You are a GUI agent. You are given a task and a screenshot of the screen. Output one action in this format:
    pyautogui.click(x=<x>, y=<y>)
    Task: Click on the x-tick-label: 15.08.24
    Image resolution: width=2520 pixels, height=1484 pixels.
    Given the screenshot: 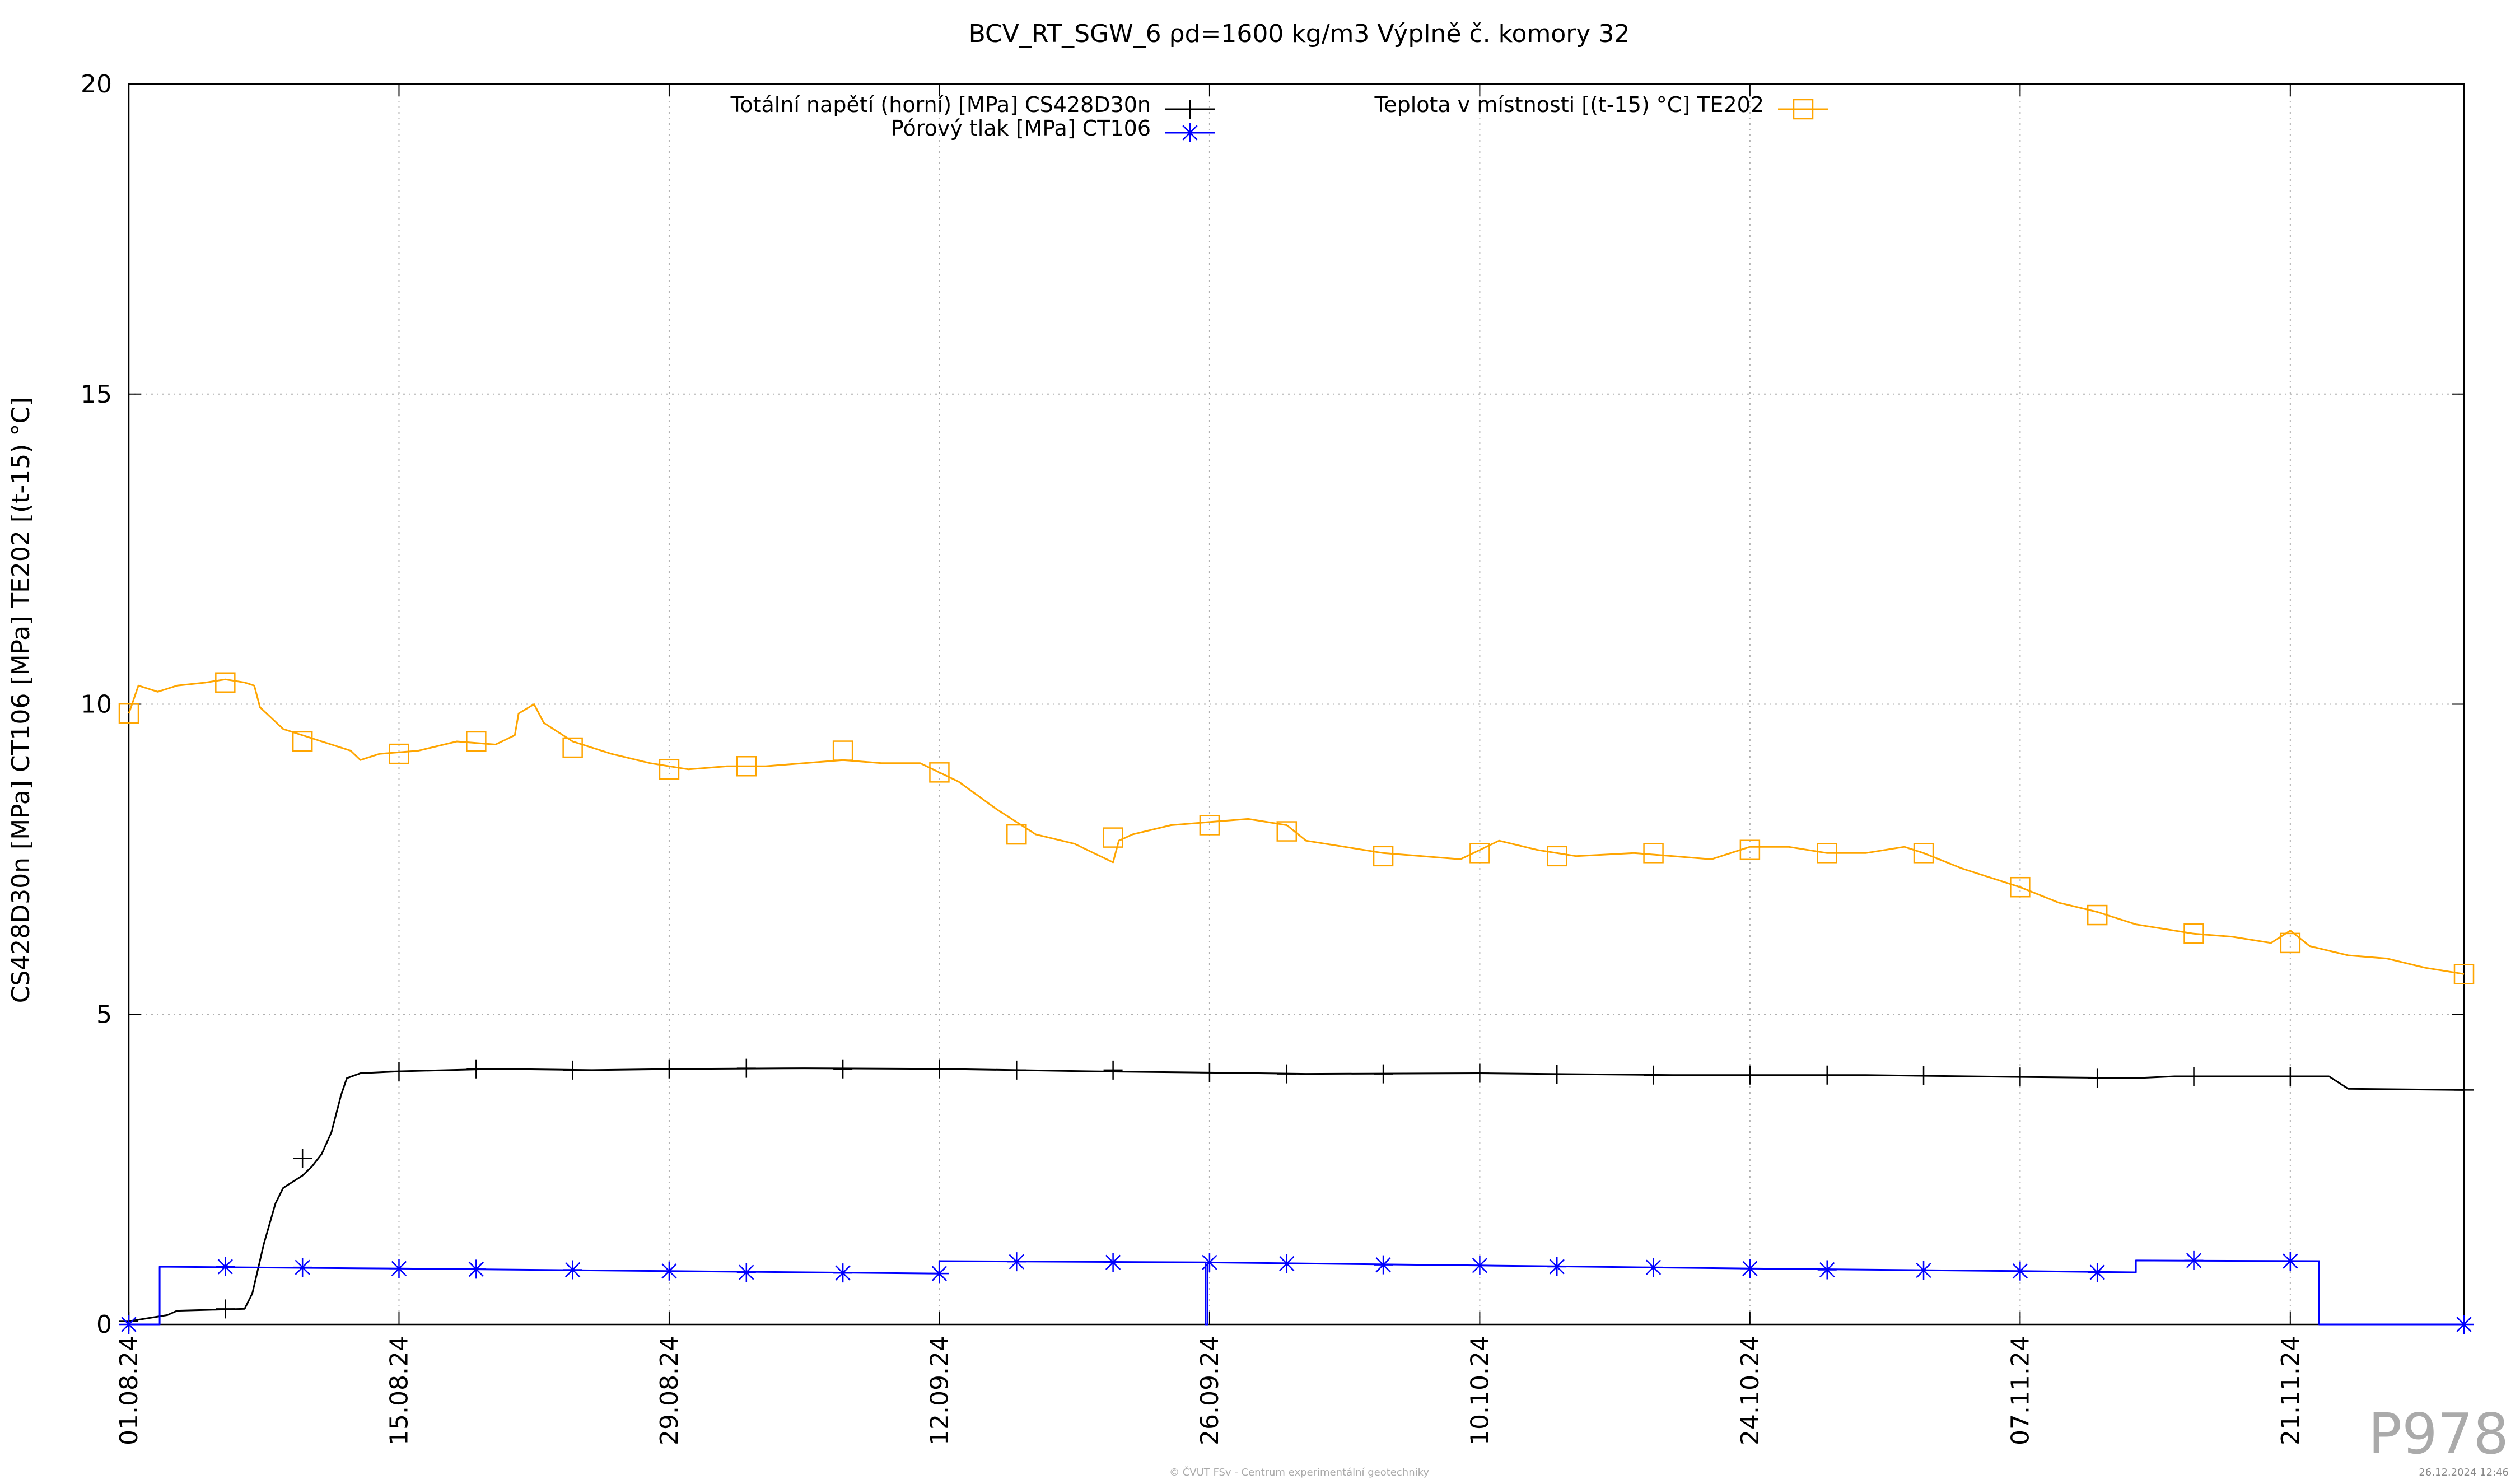 What is the action you would take?
    pyautogui.click(x=399, y=1390)
    